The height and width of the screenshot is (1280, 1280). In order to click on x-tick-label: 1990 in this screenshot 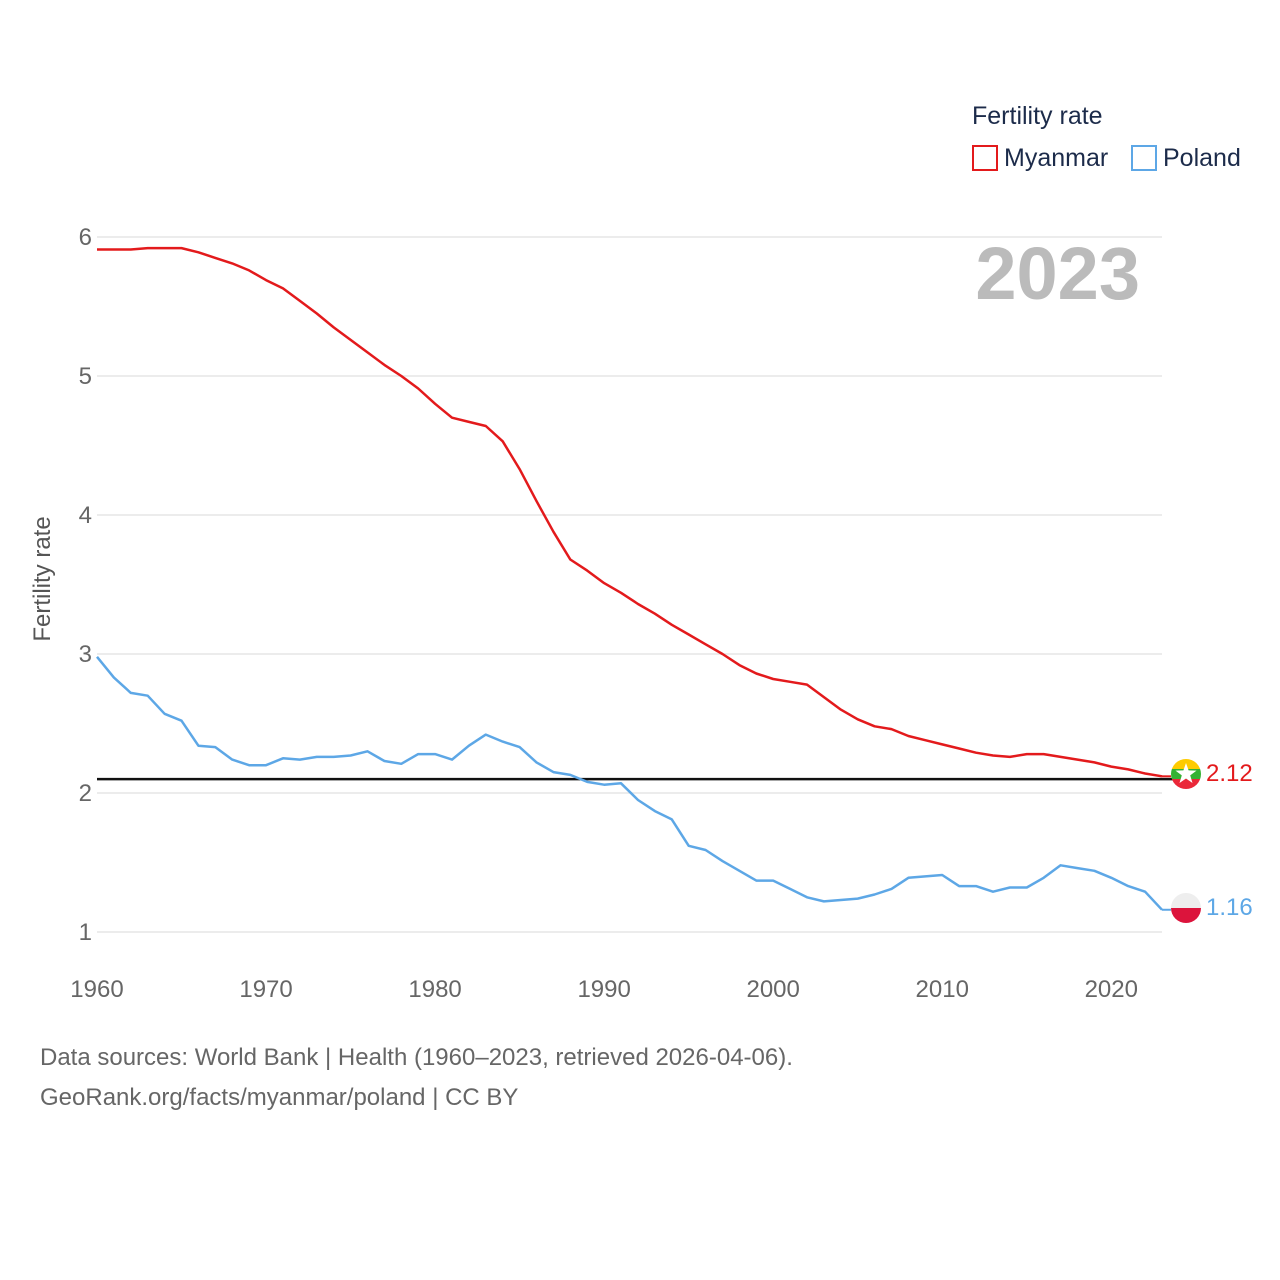, I will do `click(603, 989)`.